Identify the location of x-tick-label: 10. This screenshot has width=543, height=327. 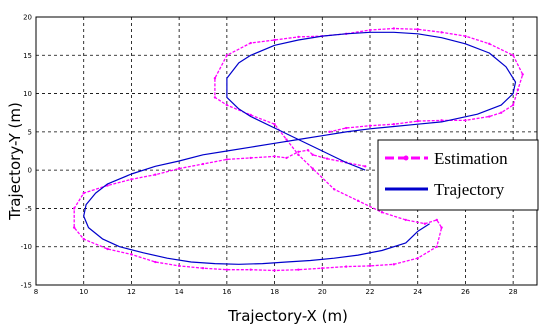
(83, 292).